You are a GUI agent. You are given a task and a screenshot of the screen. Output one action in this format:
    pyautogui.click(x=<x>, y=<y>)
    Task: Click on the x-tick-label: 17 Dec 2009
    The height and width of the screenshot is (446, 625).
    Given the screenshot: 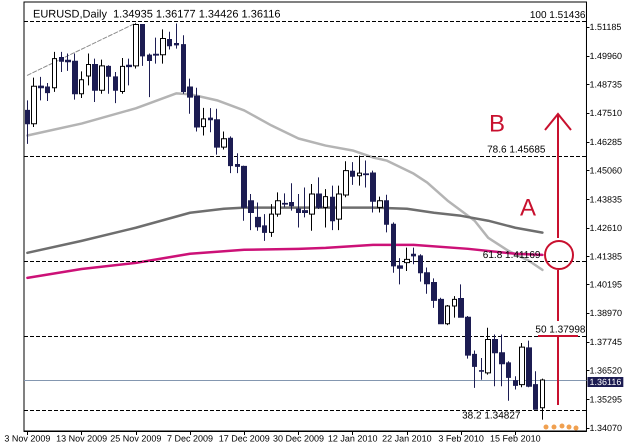 What is the action you would take?
    pyautogui.click(x=244, y=439)
    